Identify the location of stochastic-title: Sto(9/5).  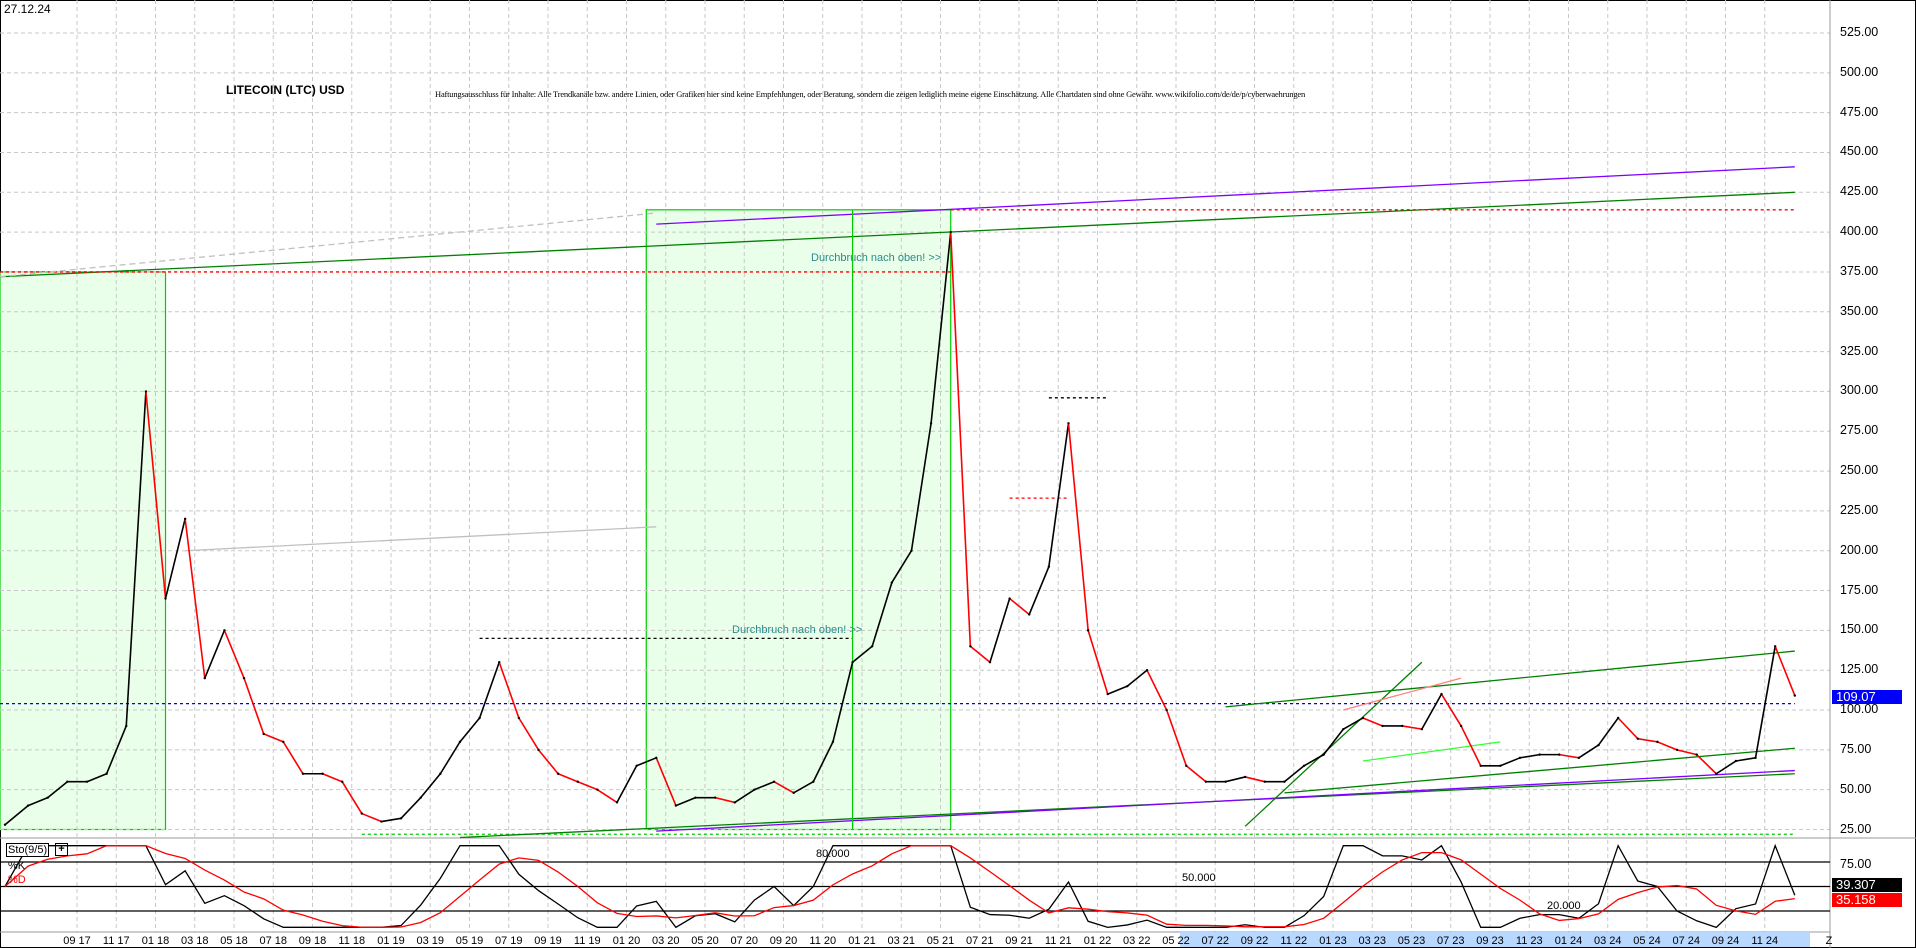
(28, 850).